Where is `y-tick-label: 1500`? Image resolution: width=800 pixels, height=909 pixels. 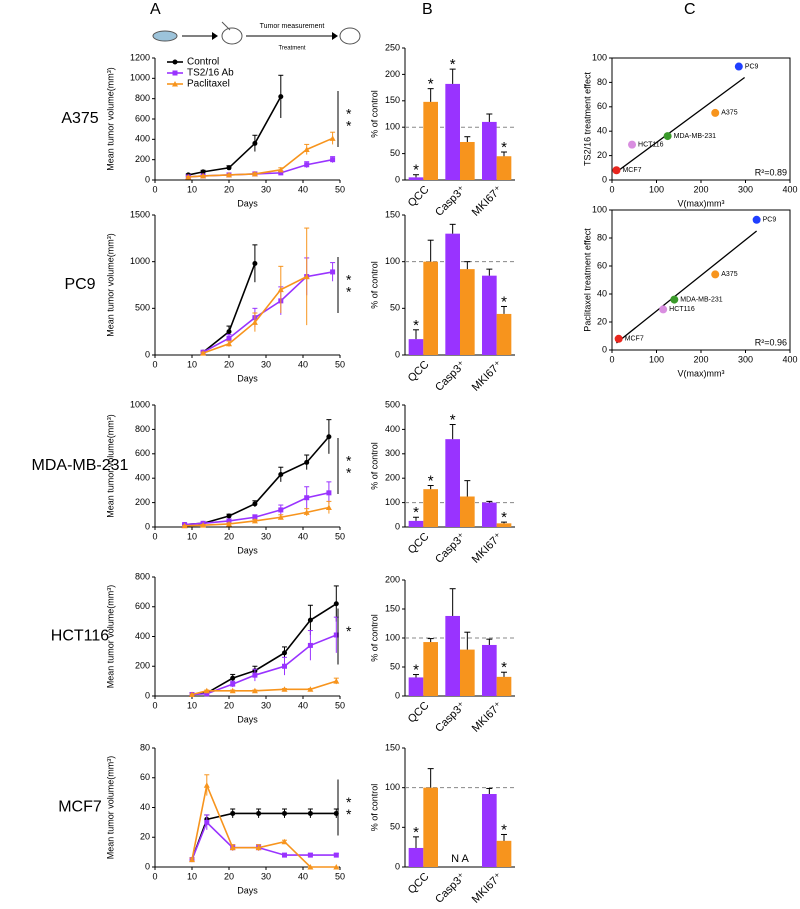
y-tick-label: 1500 is located at coordinates (140, 214).